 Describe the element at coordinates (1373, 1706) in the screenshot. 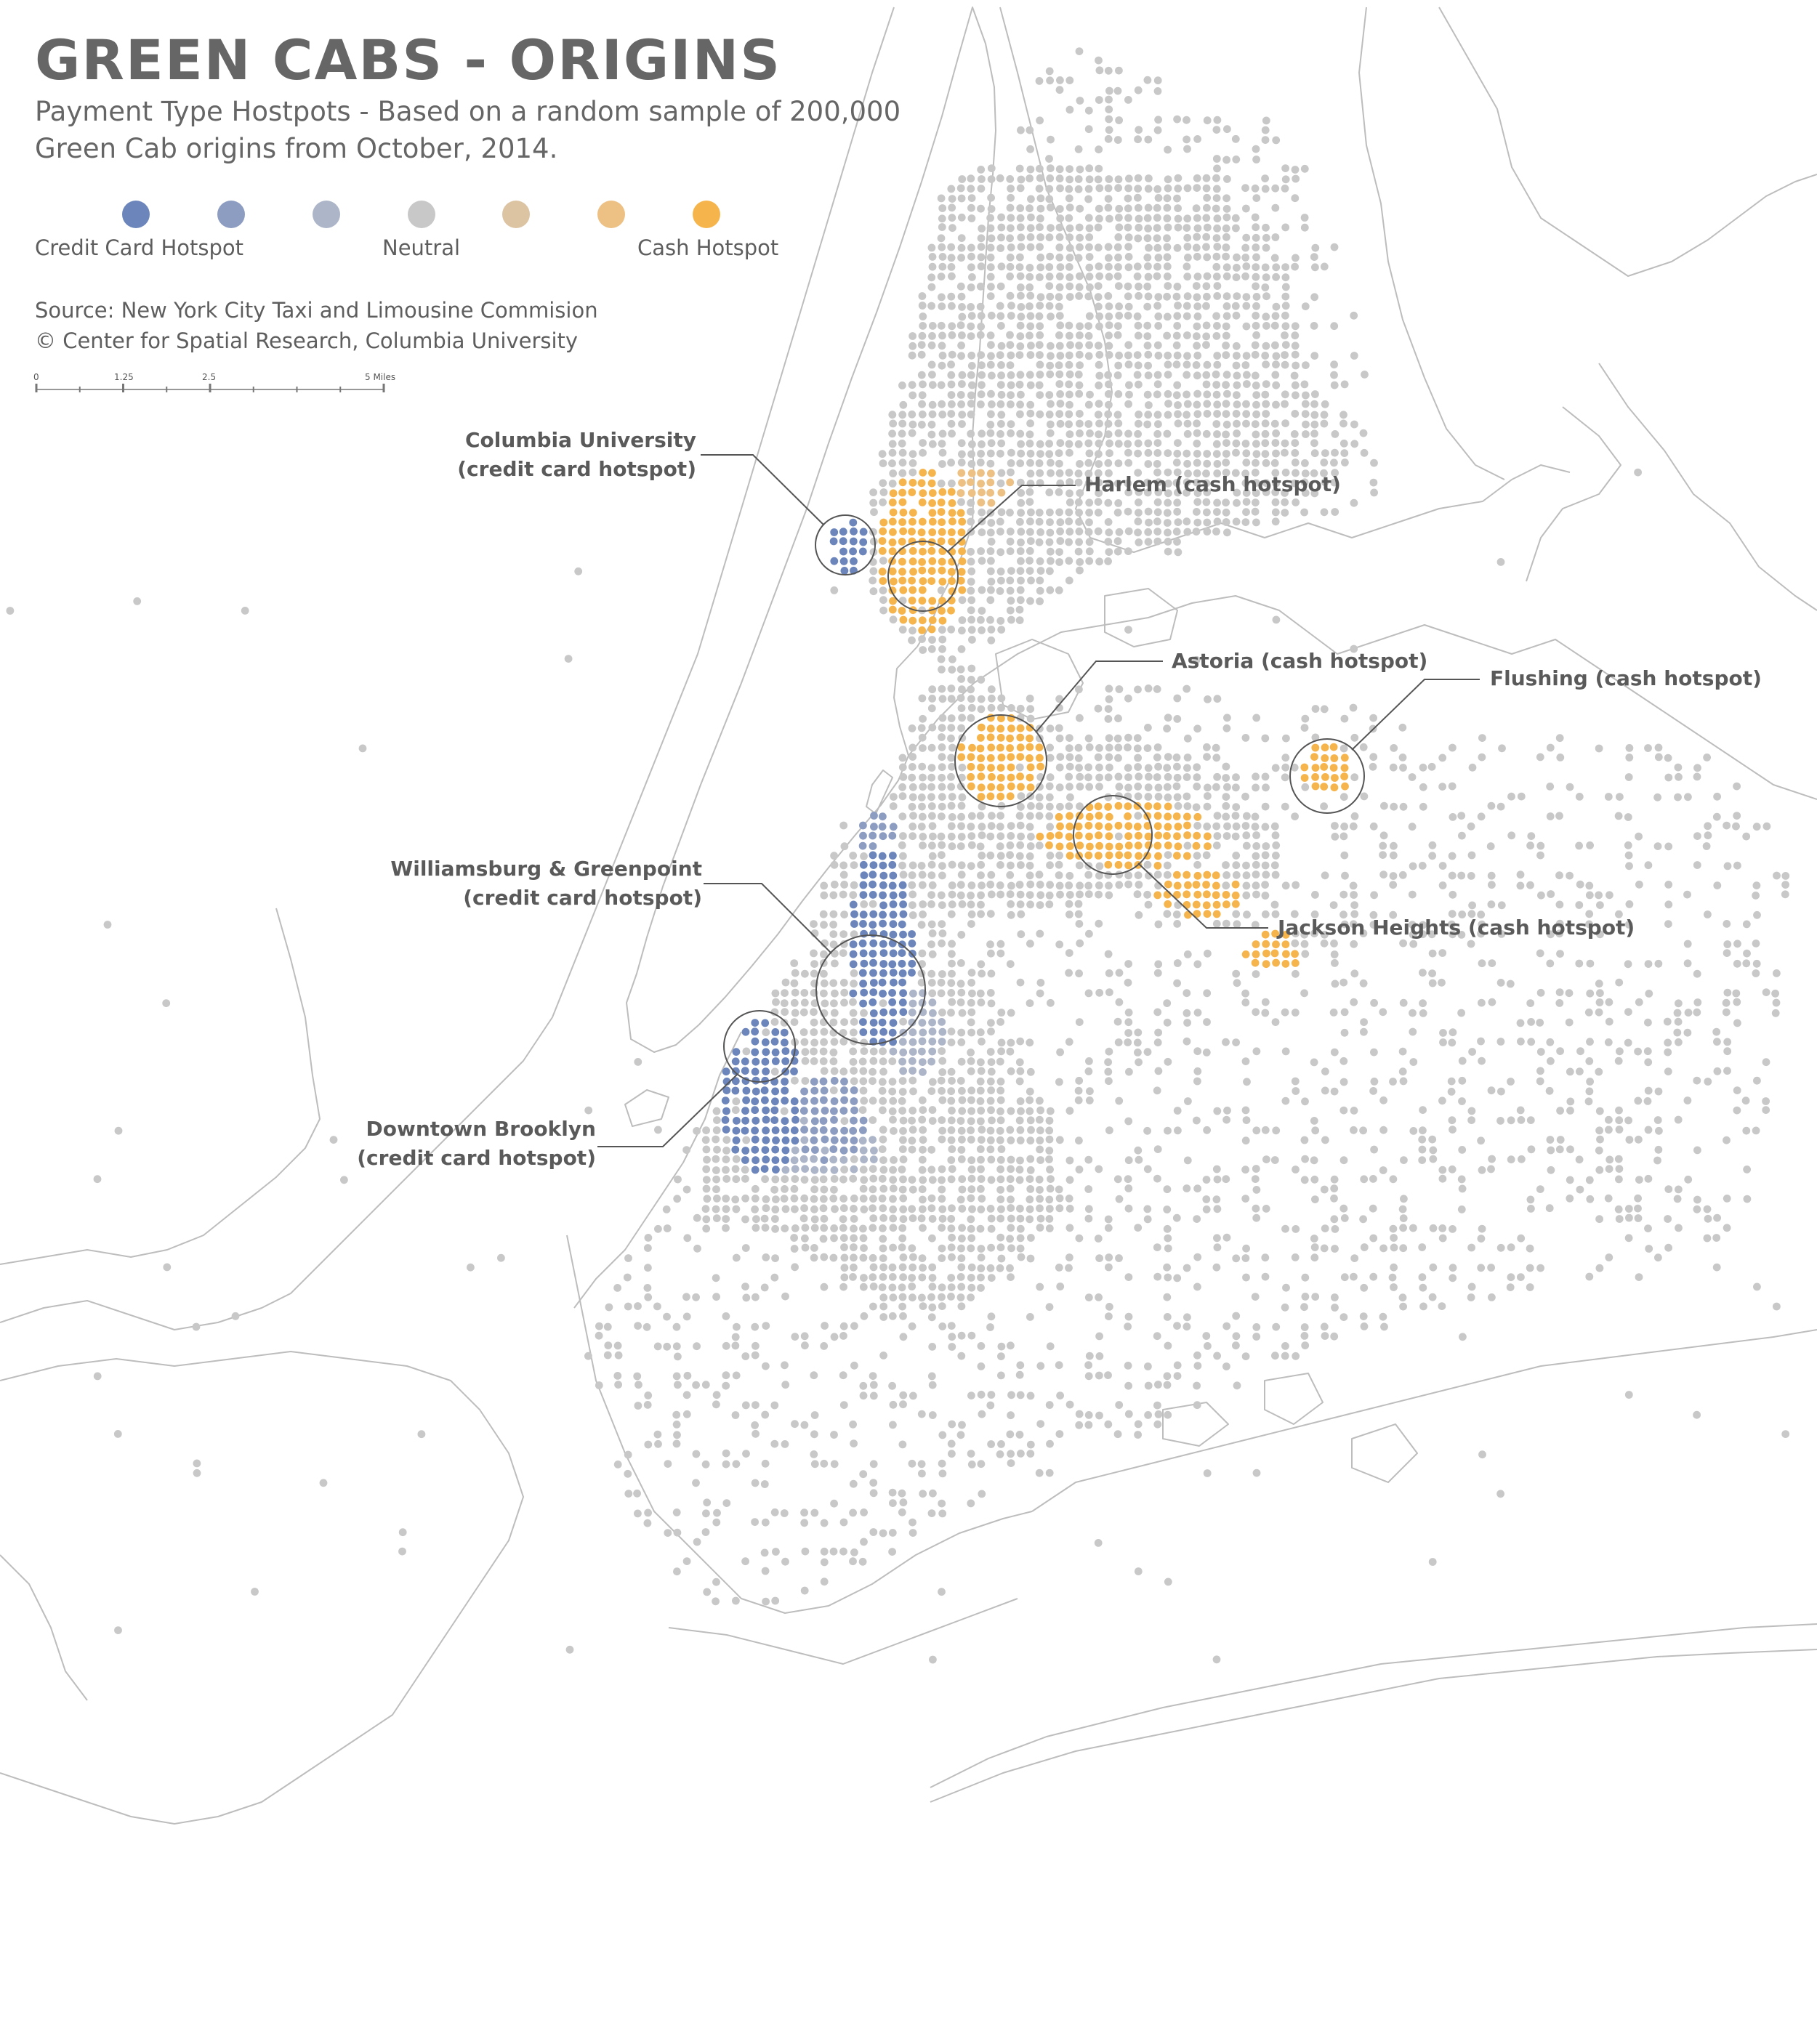

I see `rockaway-peninsula` at that location.